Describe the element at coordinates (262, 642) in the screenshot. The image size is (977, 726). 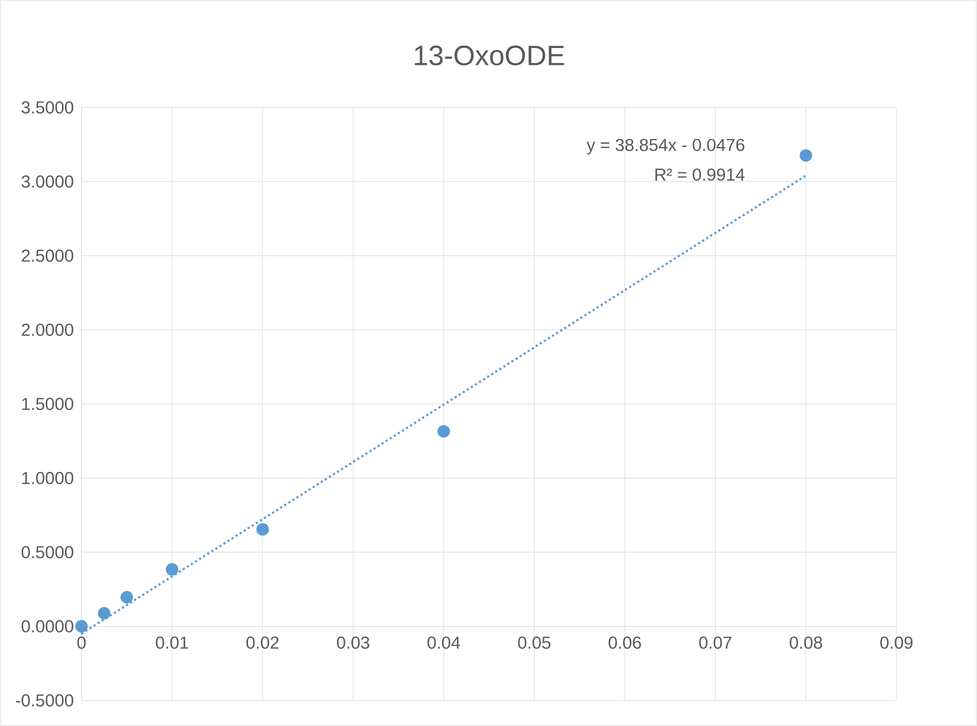
I see `x-tick-label: 0.02` at that location.